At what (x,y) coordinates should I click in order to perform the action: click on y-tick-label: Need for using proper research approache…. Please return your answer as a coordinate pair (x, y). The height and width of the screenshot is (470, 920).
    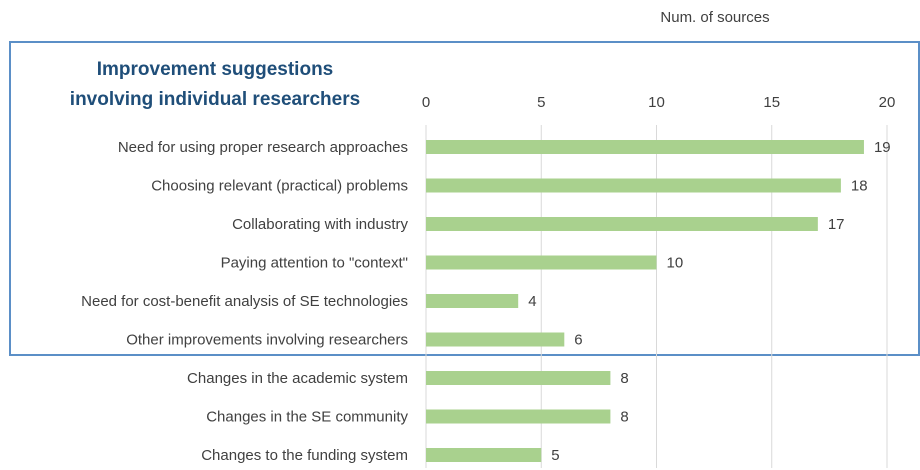
    Looking at the image, I should click on (263, 147).